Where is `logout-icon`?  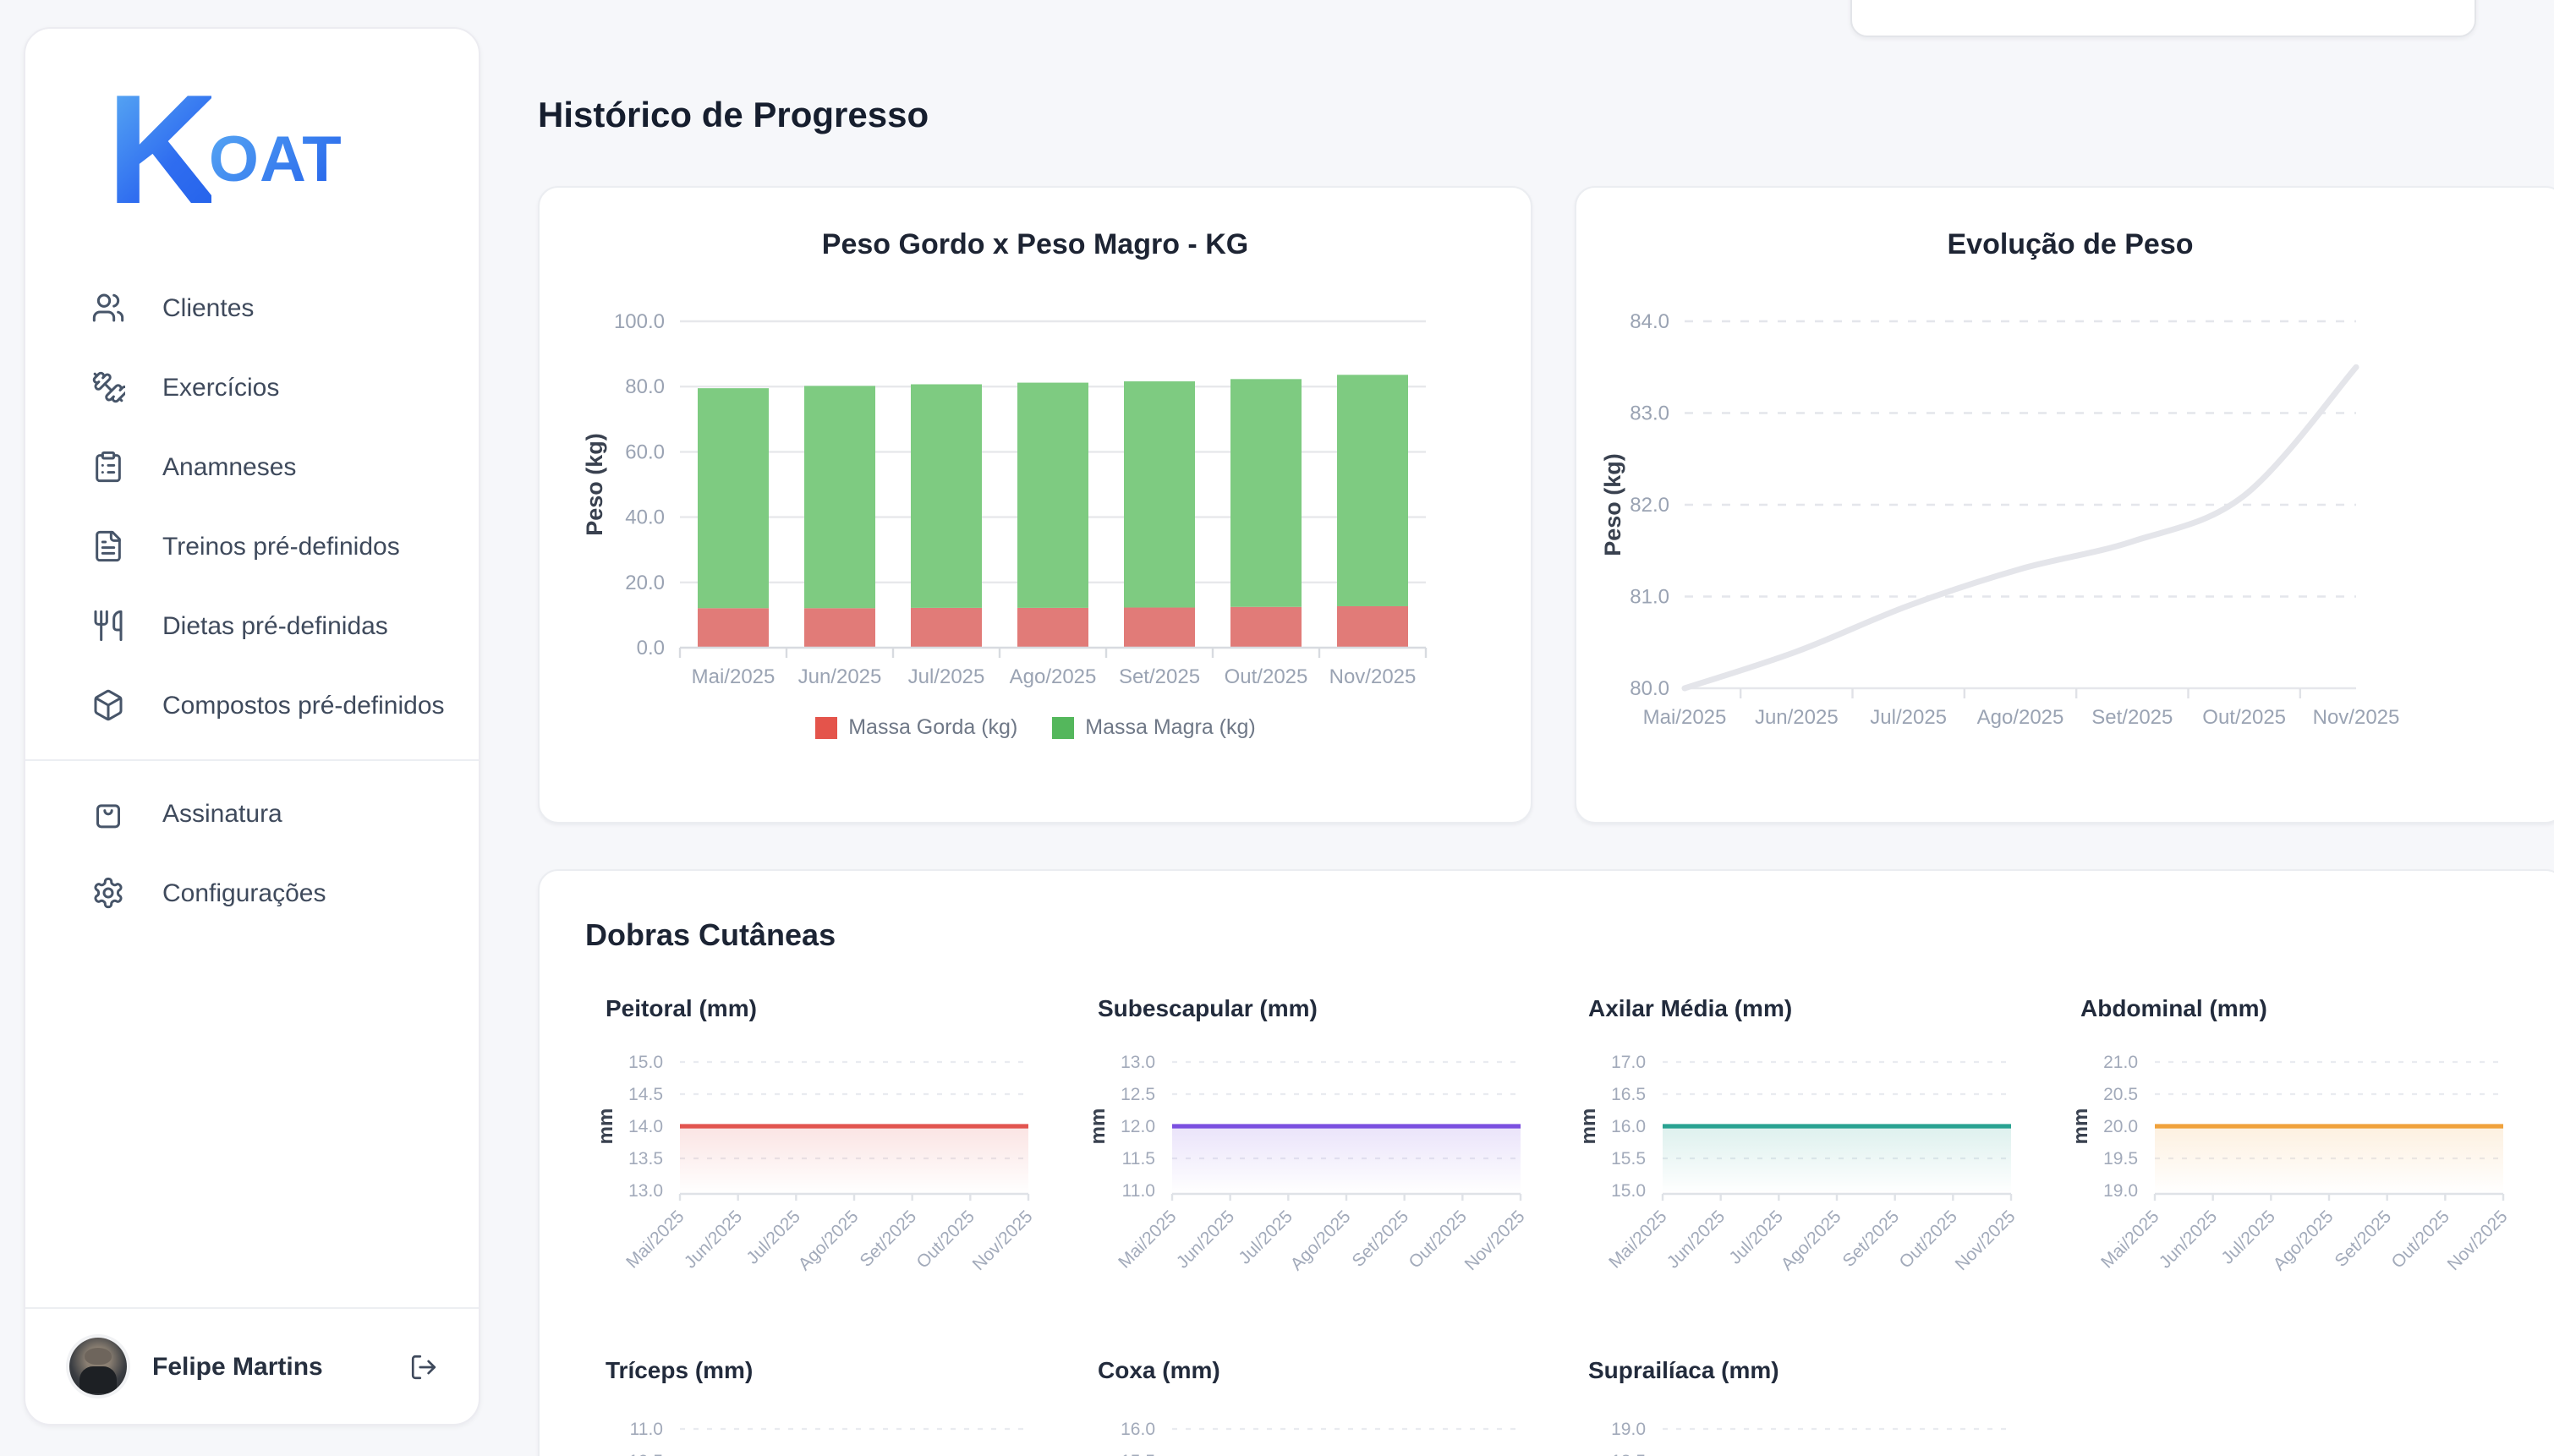 logout-icon is located at coordinates (424, 1367).